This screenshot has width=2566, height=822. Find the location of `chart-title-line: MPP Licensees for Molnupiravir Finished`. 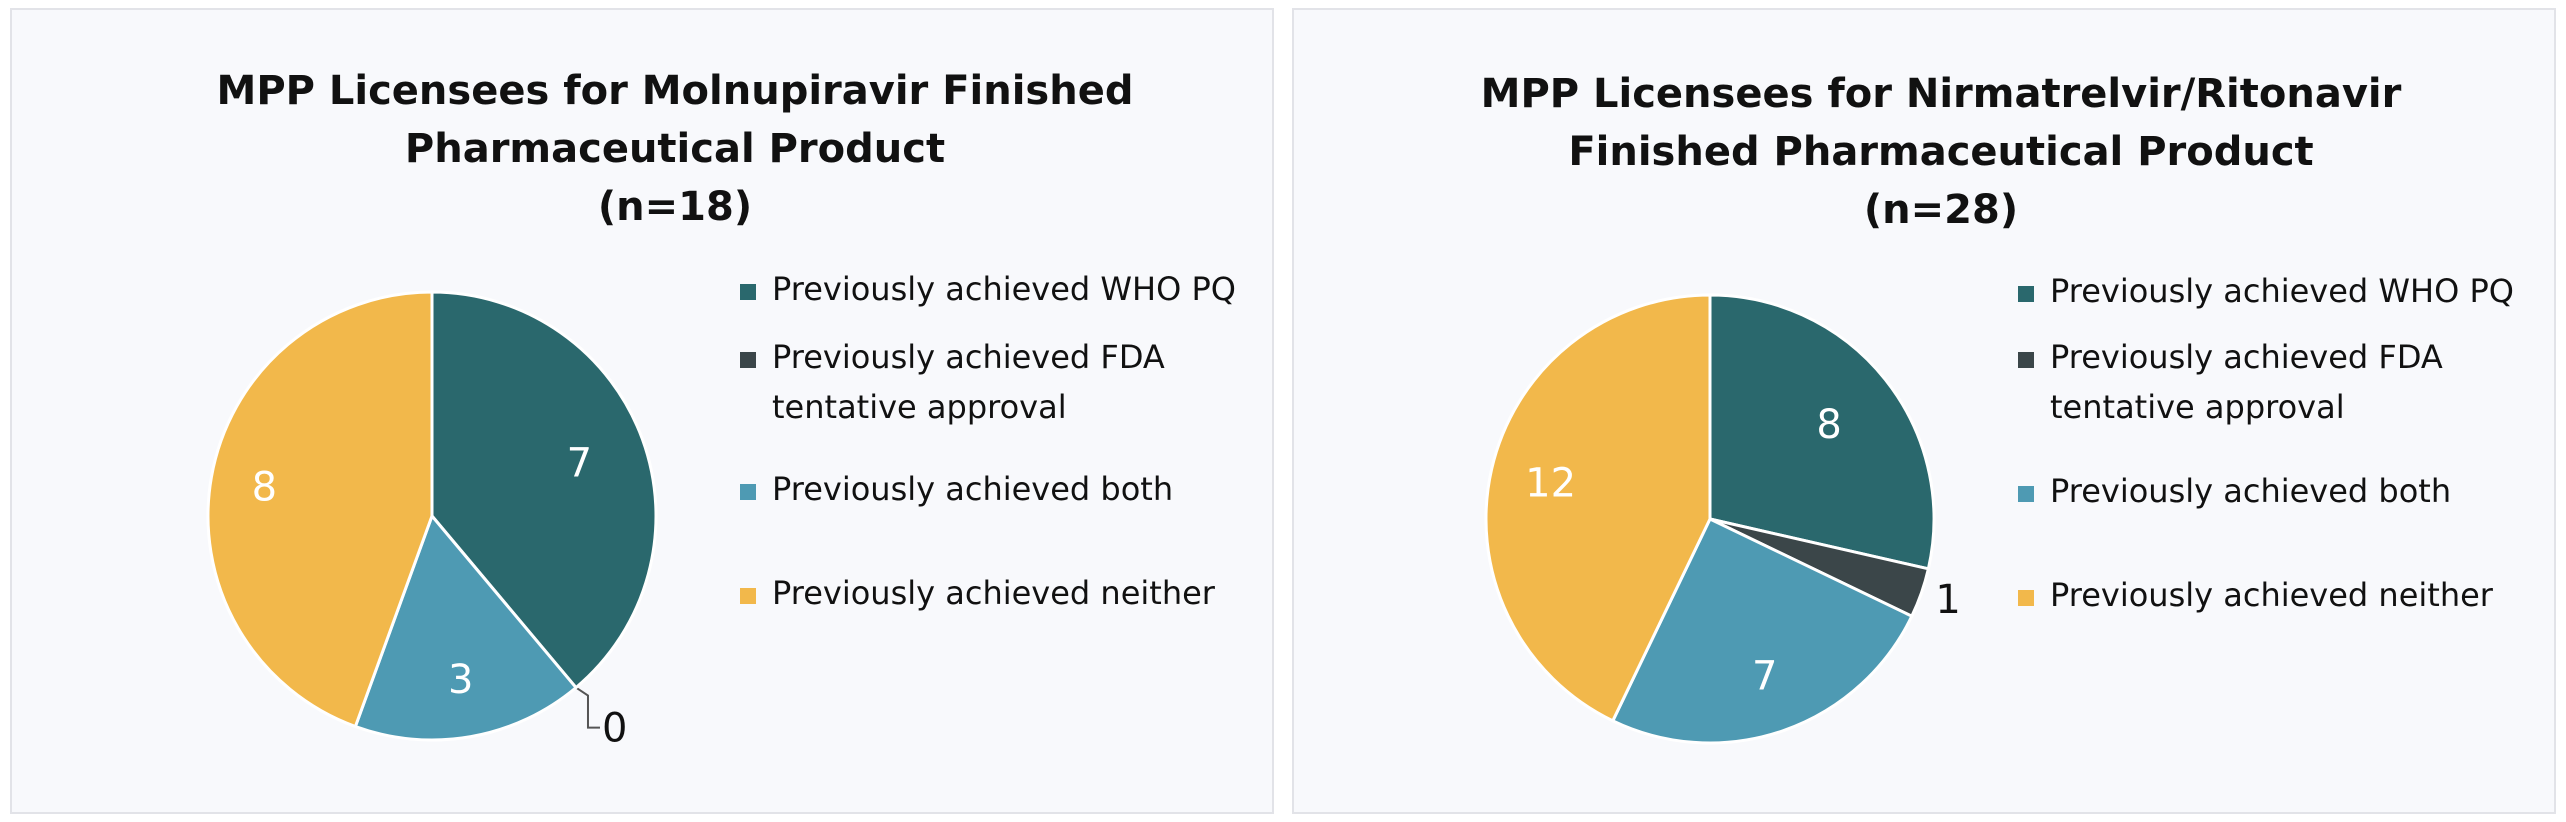

chart-title-line: MPP Licensees for Molnupiravir Finished is located at coordinates (675, 91).